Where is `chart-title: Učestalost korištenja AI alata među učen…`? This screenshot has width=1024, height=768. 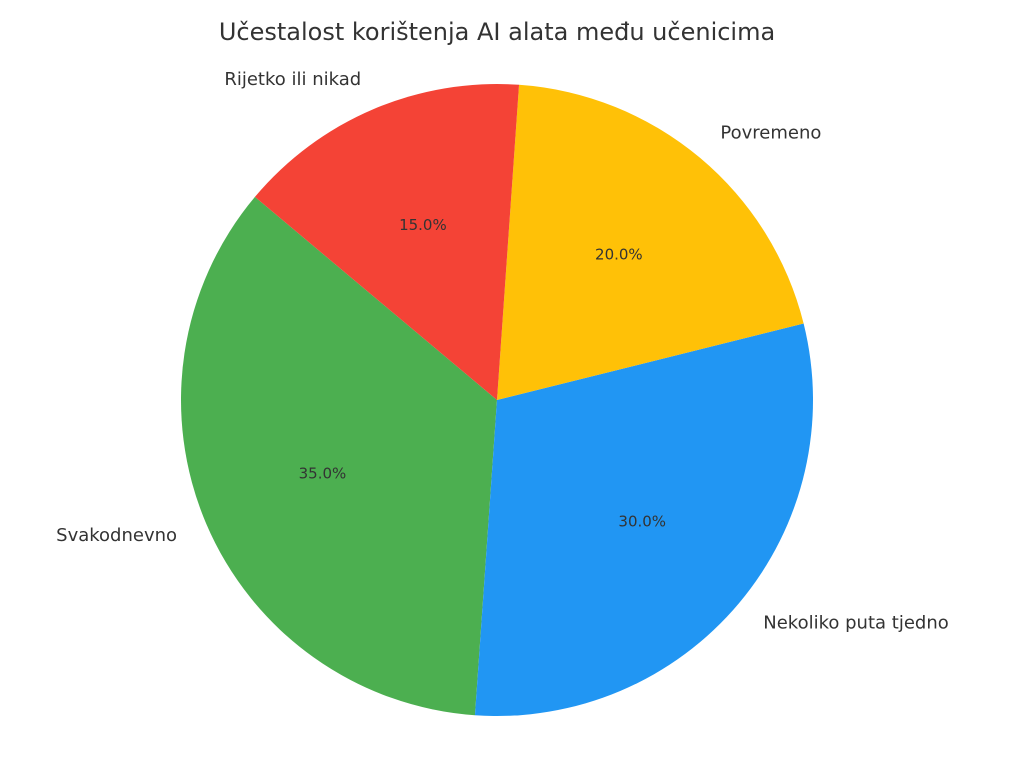
chart-title: Učestalost korištenja AI alata među učen… is located at coordinates (497, 32).